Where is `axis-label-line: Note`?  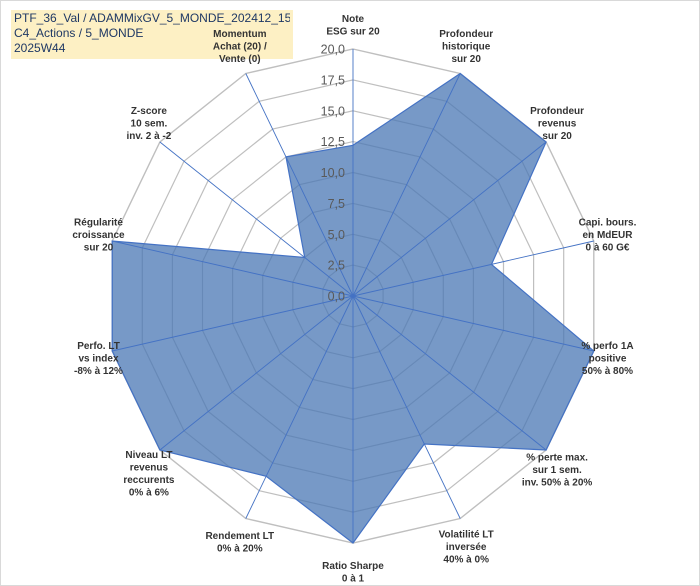 axis-label-line: Note is located at coordinates (353, 19).